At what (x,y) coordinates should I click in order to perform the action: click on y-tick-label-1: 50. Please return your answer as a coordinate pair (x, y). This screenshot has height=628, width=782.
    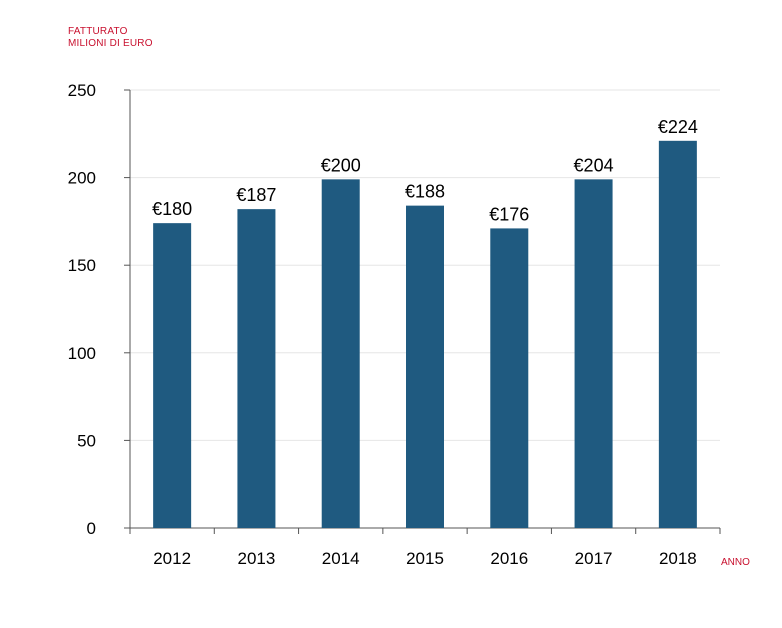
    Looking at the image, I should click on (86, 440).